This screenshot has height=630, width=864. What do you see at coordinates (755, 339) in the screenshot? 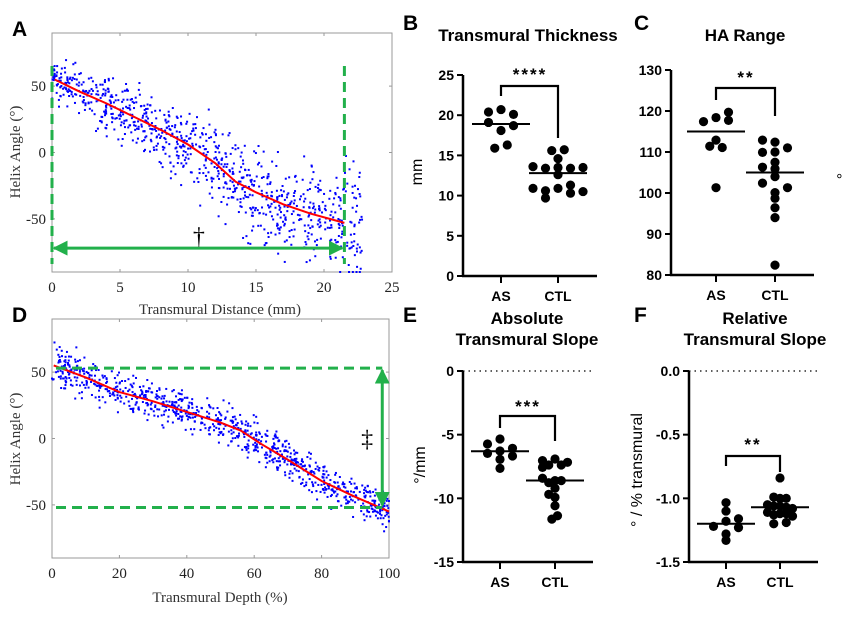
I see `panel-f-title-line2: Transmural Slope` at bounding box center [755, 339].